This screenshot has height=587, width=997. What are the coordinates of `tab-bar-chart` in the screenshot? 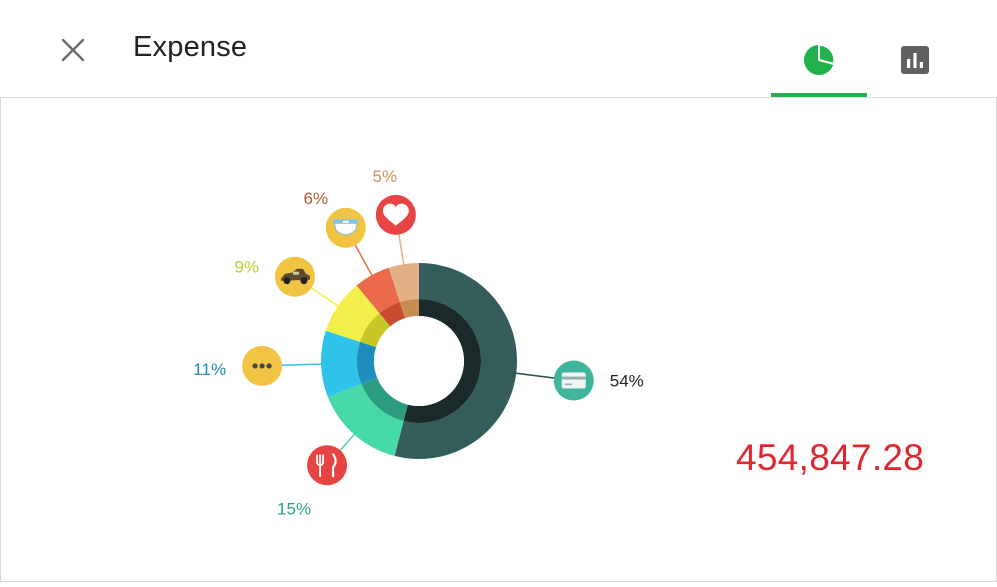 It's located at (915, 48).